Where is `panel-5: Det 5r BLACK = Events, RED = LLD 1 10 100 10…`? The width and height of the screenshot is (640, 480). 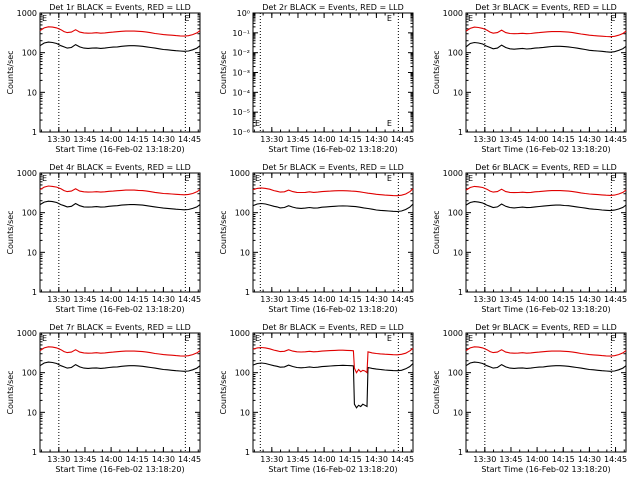 panel-5: Det 5r BLACK = Events, RED = LLD 1 10 100 10… is located at coordinates (316, 238).